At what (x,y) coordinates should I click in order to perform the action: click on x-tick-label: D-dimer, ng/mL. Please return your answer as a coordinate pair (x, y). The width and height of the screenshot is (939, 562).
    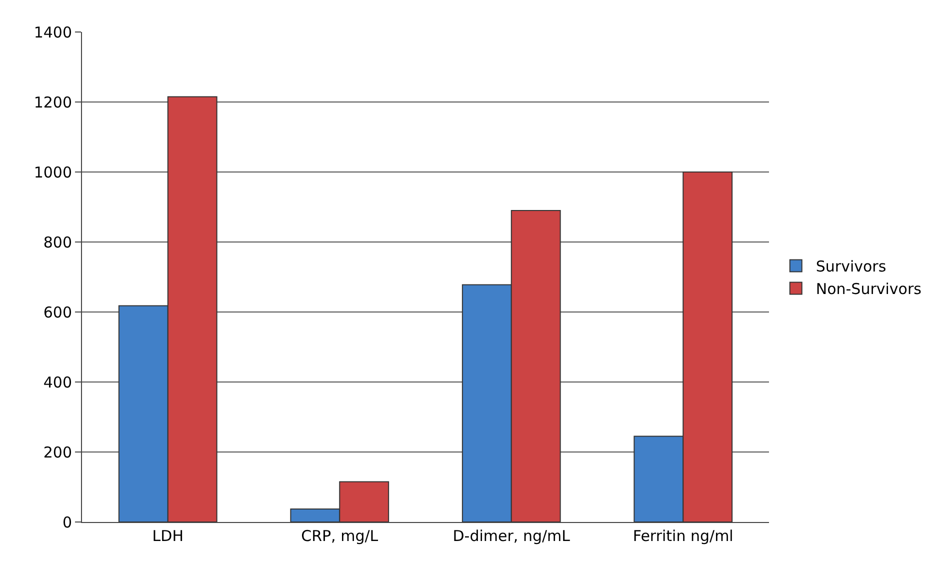
    Looking at the image, I should click on (511, 536).